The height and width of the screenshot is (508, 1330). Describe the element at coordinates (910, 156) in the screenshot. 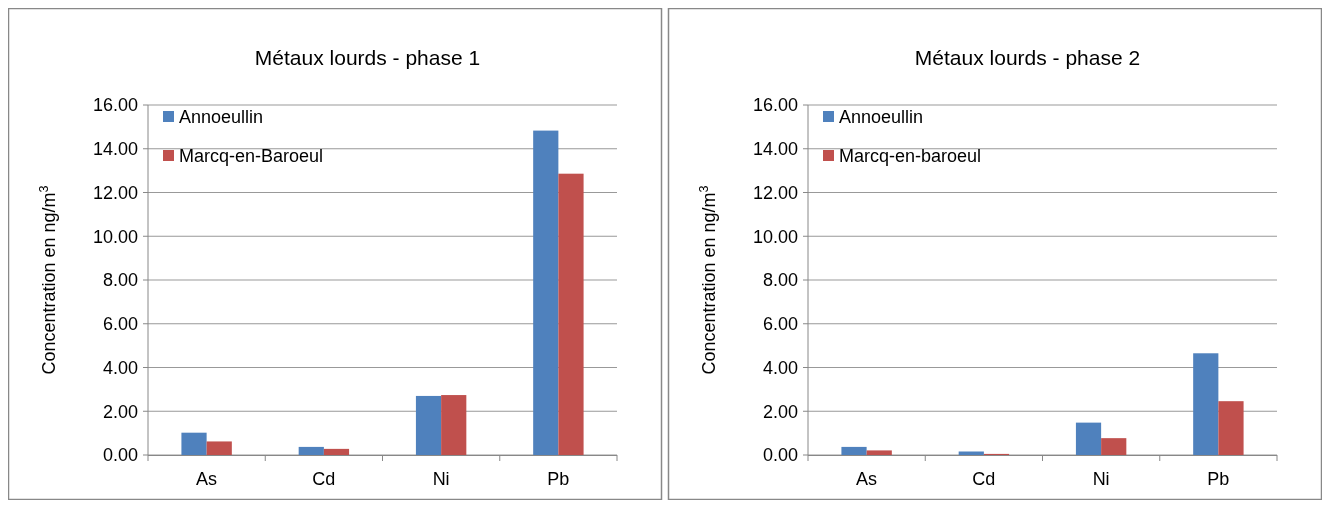

I see `legend-label: Marcq-en-baroeul` at that location.